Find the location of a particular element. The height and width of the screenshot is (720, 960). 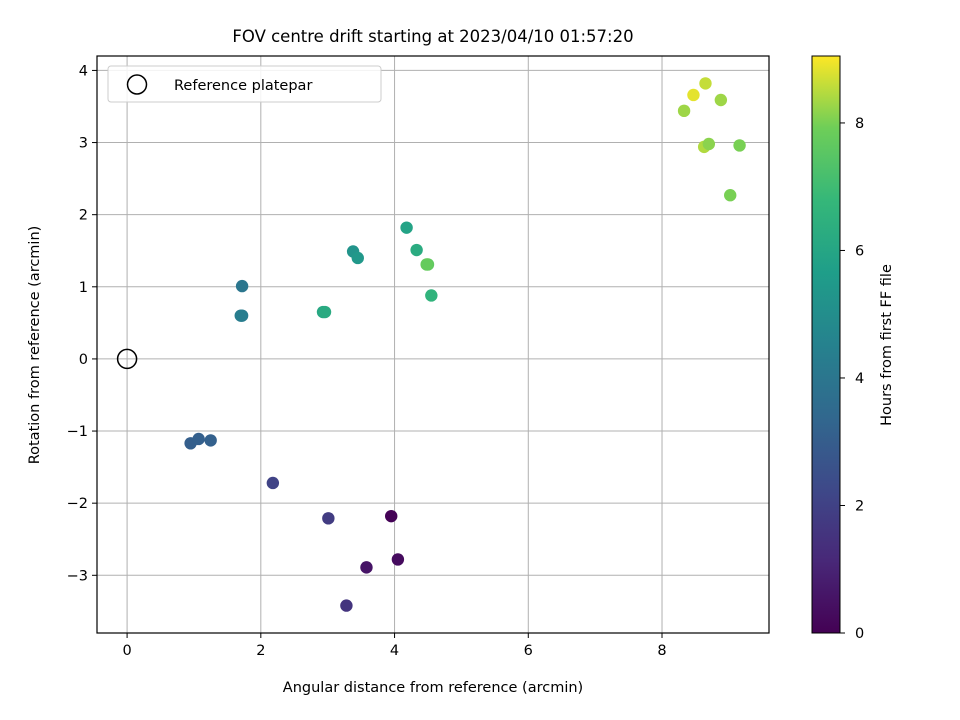

x-tick-label: 0 is located at coordinates (126, 651).